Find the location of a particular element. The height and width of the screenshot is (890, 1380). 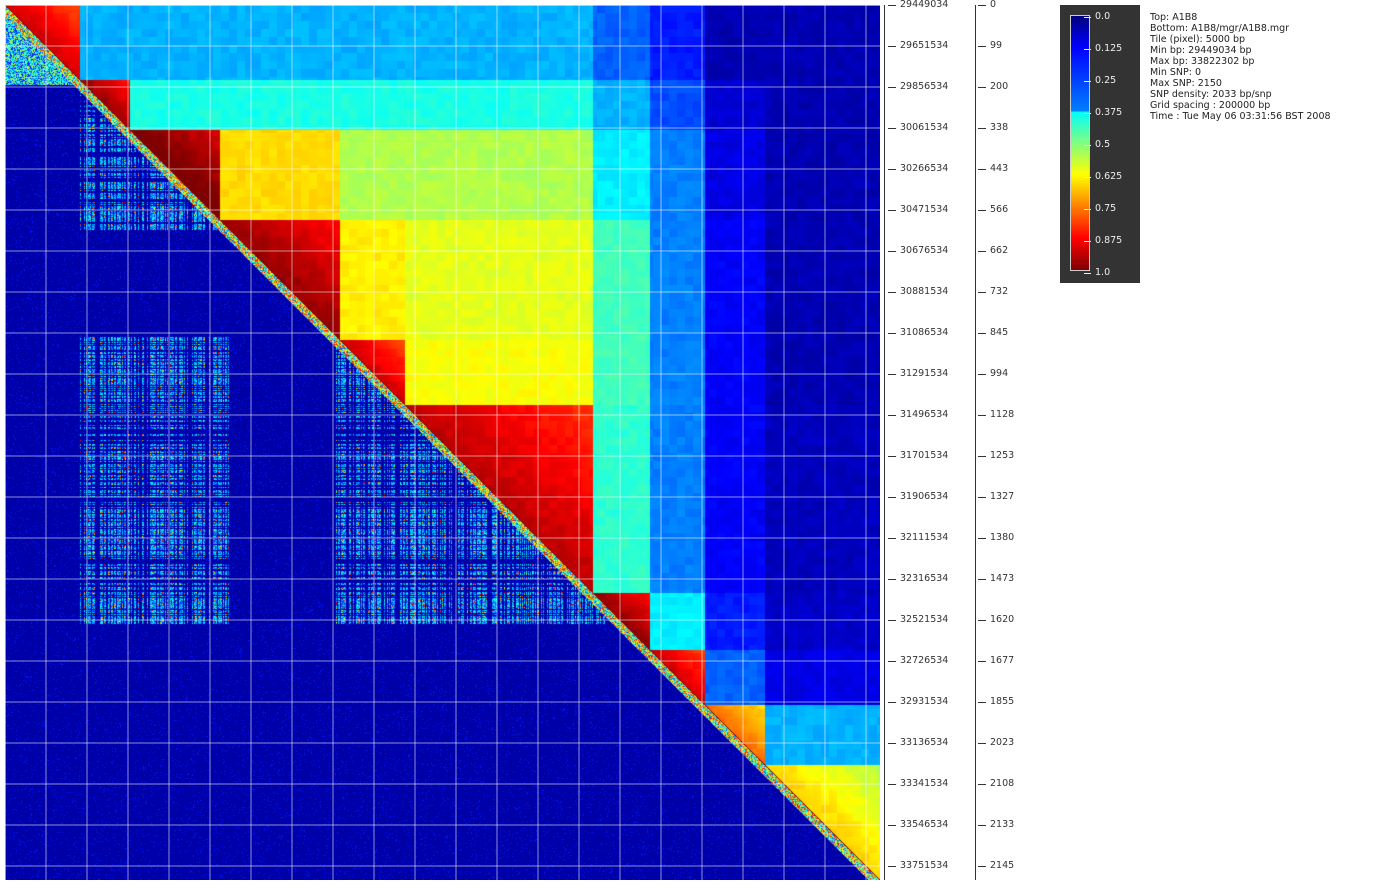

bp-tick-label: 32521534 is located at coordinates (918, 619).